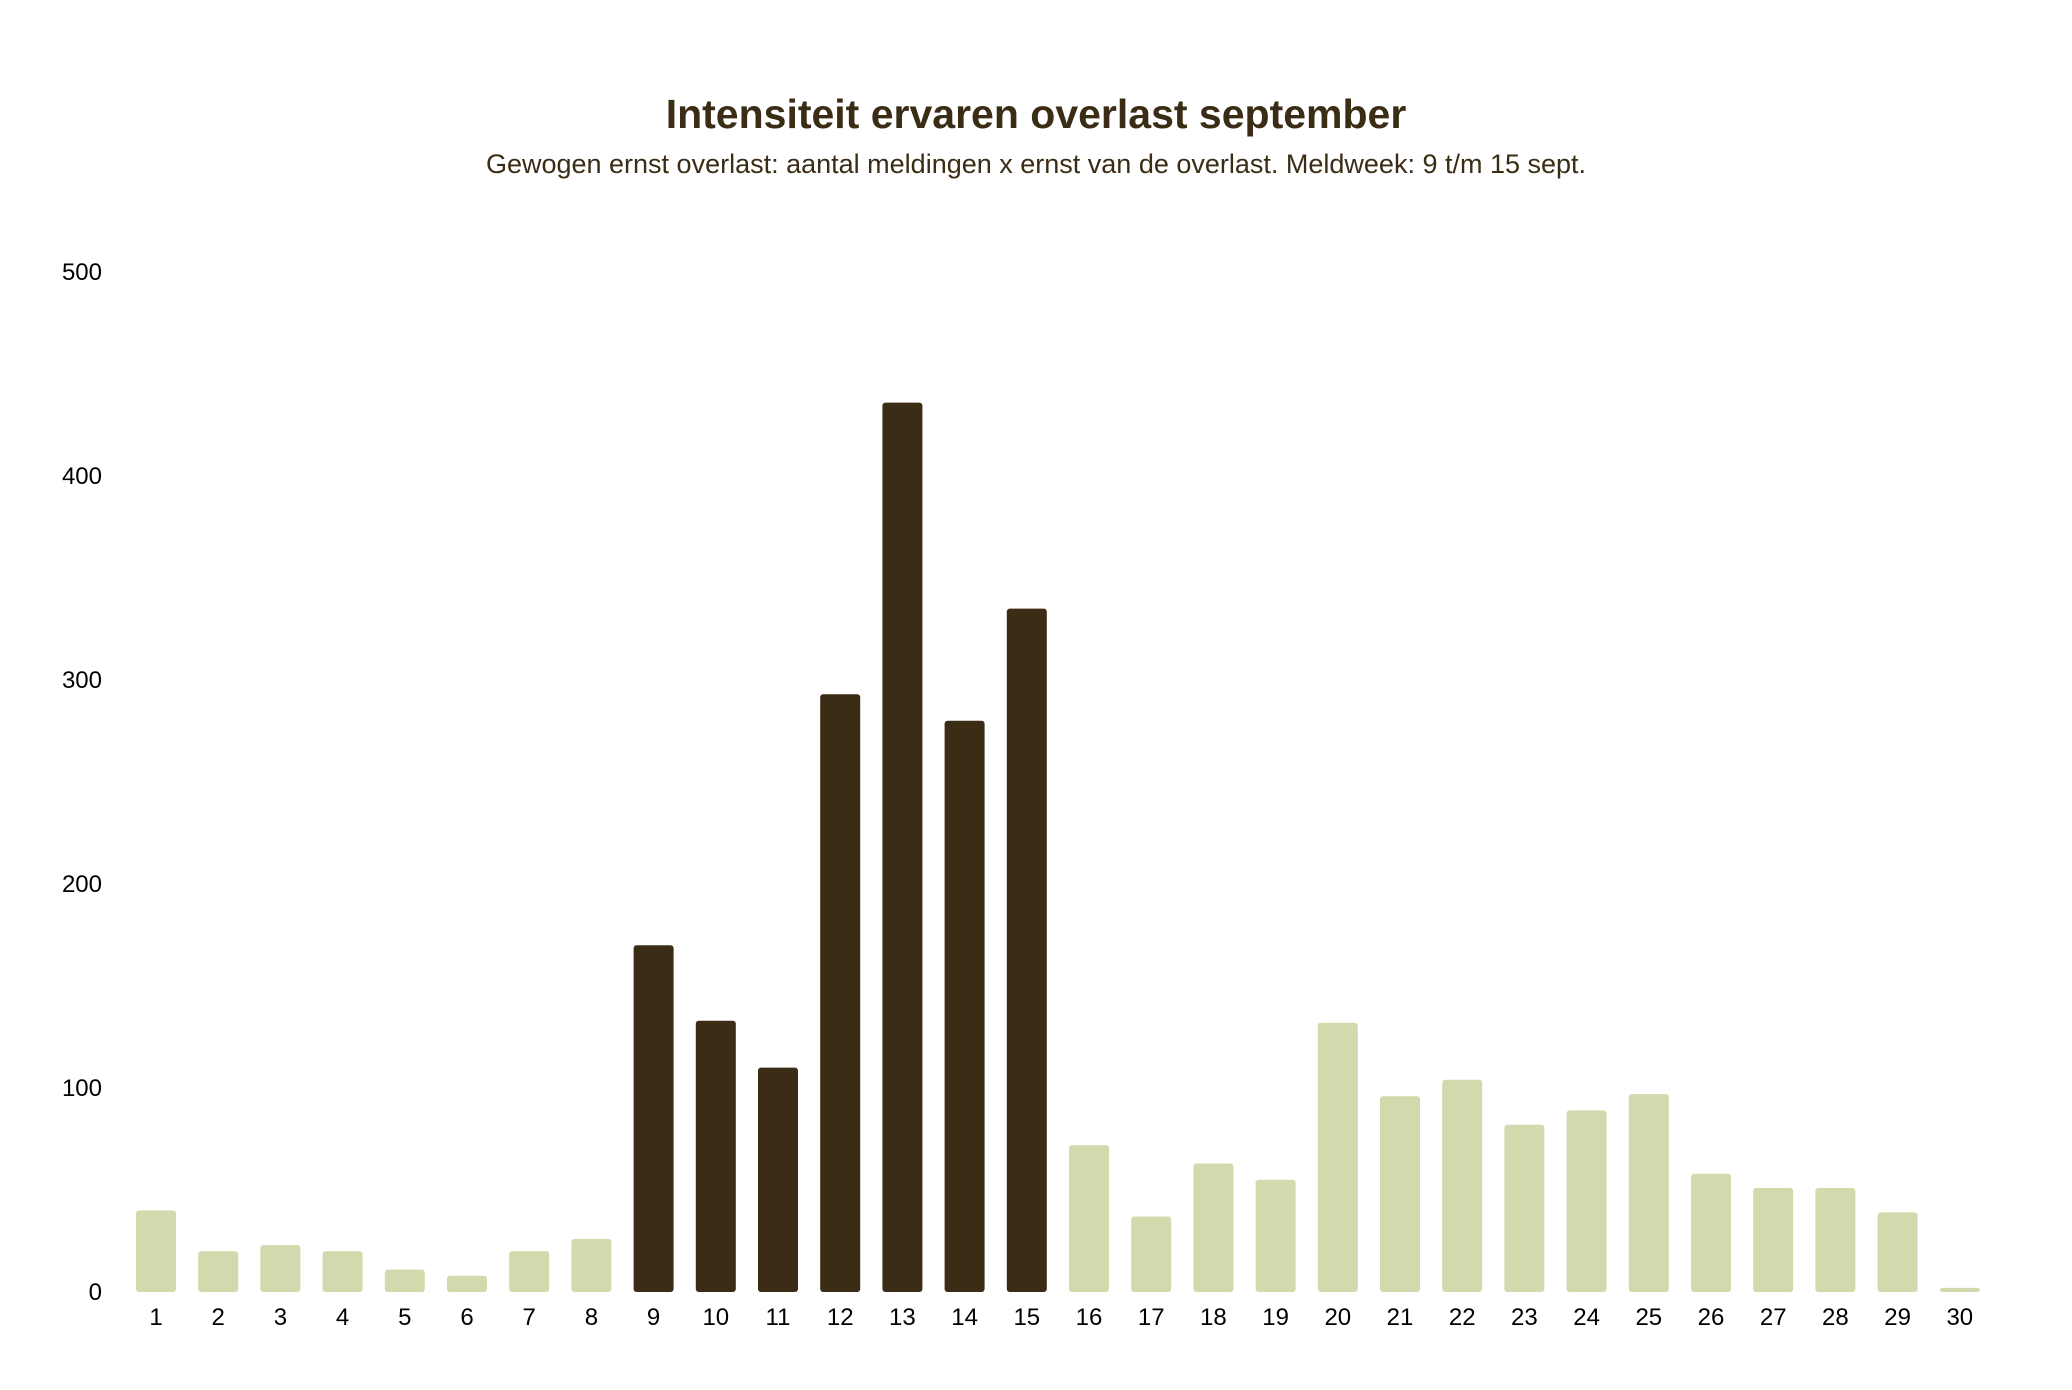 The image size is (2072, 1390). Describe the element at coordinates (1213, 1317) in the screenshot. I see `x-tick-label: 18` at that location.